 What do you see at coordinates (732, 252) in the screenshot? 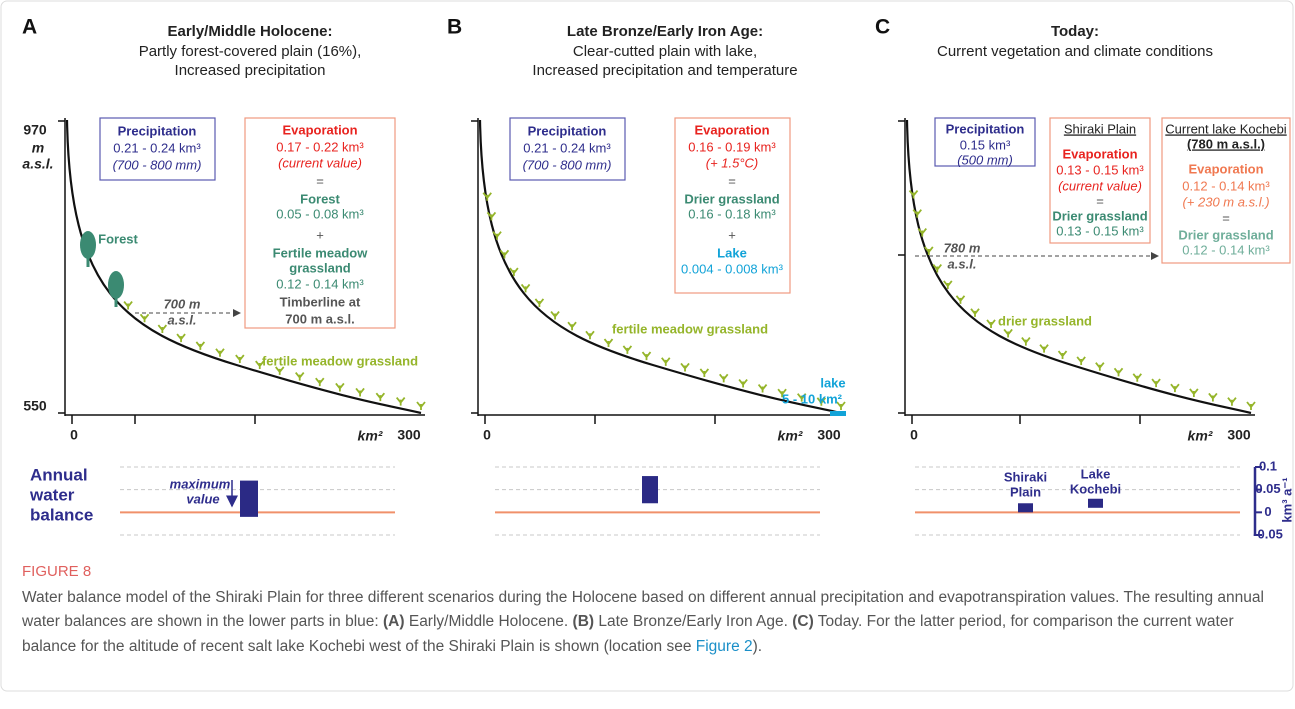
I see `box-text: Lake` at bounding box center [732, 252].